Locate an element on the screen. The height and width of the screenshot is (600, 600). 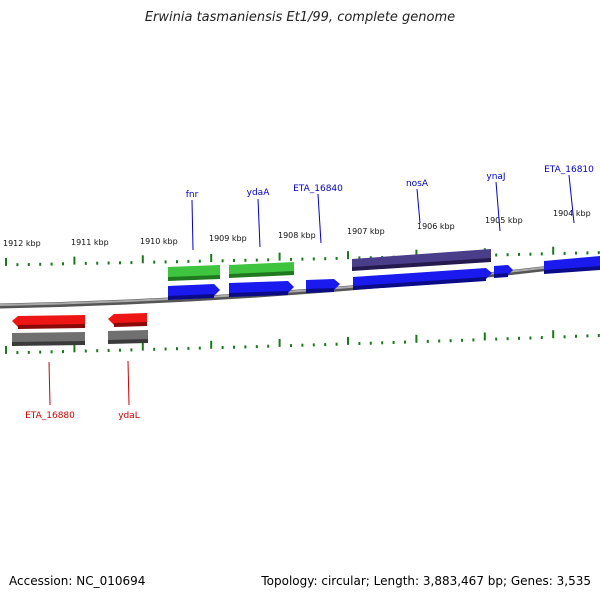
reverse-cds-track is located at coordinates (79, 321).